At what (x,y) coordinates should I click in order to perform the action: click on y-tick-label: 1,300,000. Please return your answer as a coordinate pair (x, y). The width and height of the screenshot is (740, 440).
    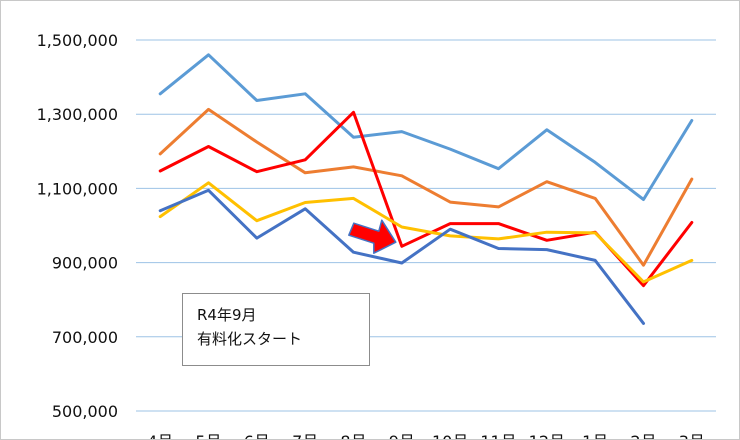
    Looking at the image, I should click on (77, 114).